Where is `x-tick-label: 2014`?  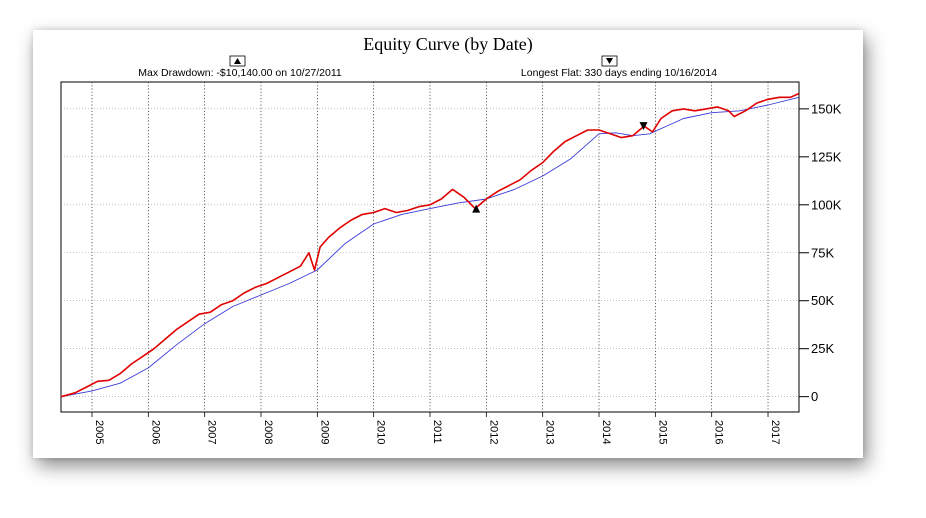 x-tick-label: 2014 is located at coordinates (606, 432).